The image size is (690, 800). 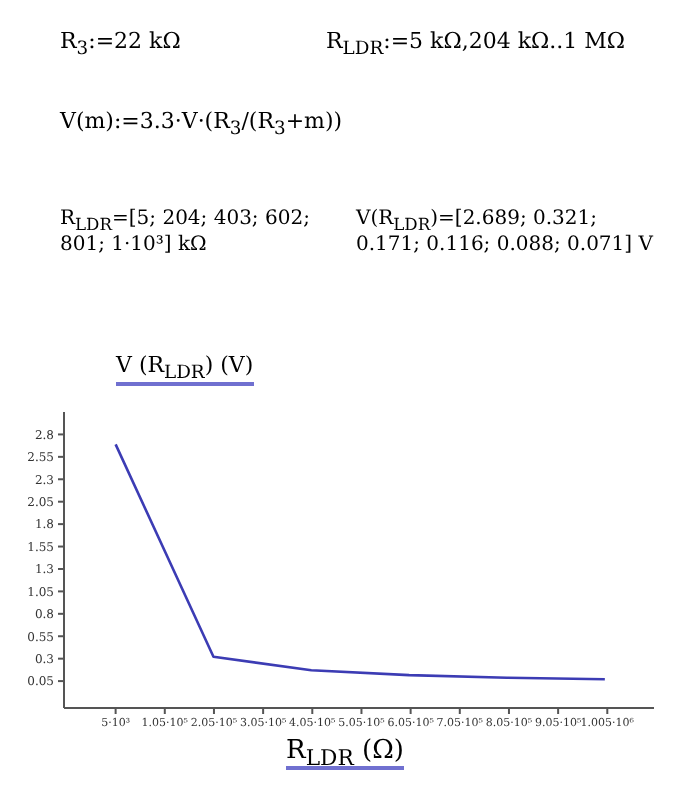 What do you see at coordinates (475, 44) in the screenshot?
I see `text: R$_{LDR}$:=5 kΩ,204 kΩ..1 MΩ` at bounding box center [475, 44].